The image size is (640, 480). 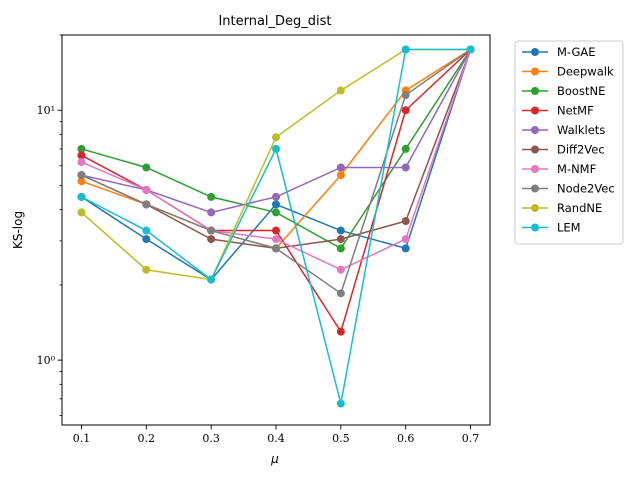 I want to click on legend-item: NetMF, so click(x=558, y=111).